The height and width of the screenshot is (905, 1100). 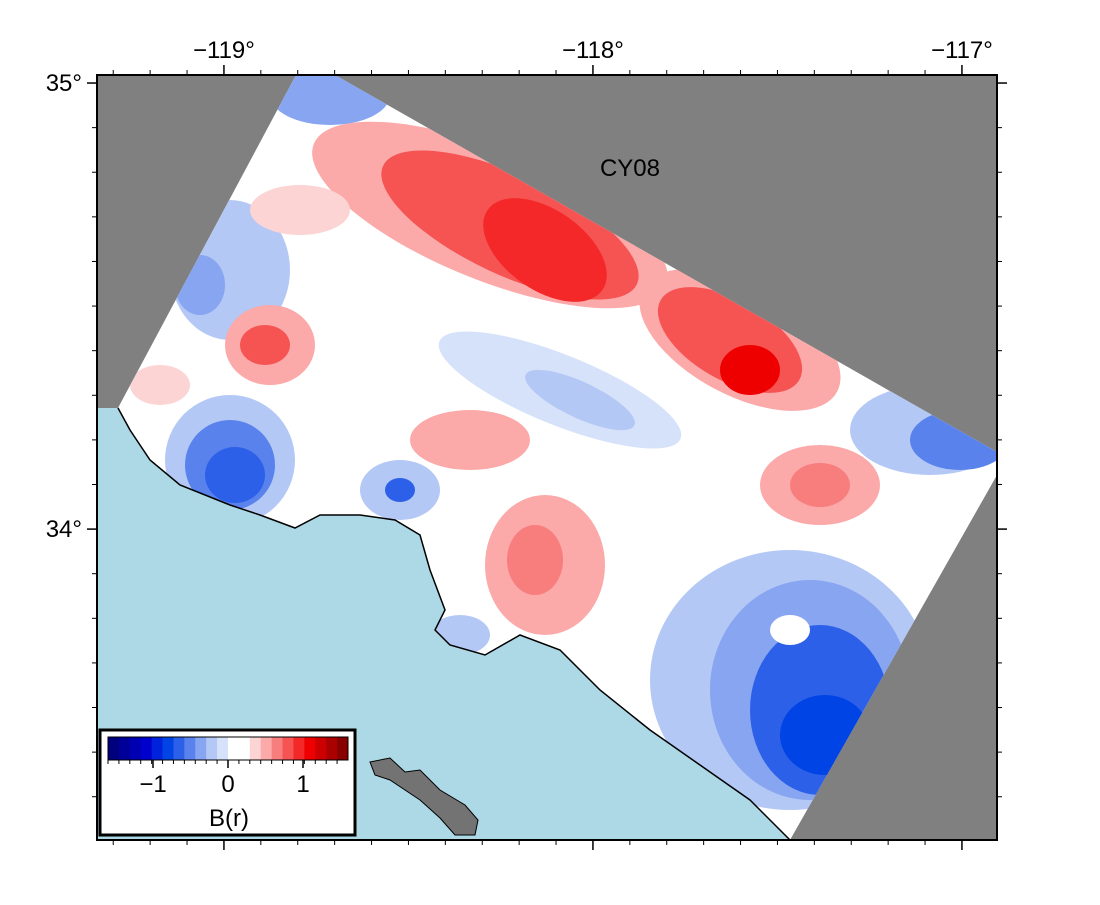 What do you see at coordinates (229, 818) in the screenshot?
I see `colorbar-label: B(r)` at bounding box center [229, 818].